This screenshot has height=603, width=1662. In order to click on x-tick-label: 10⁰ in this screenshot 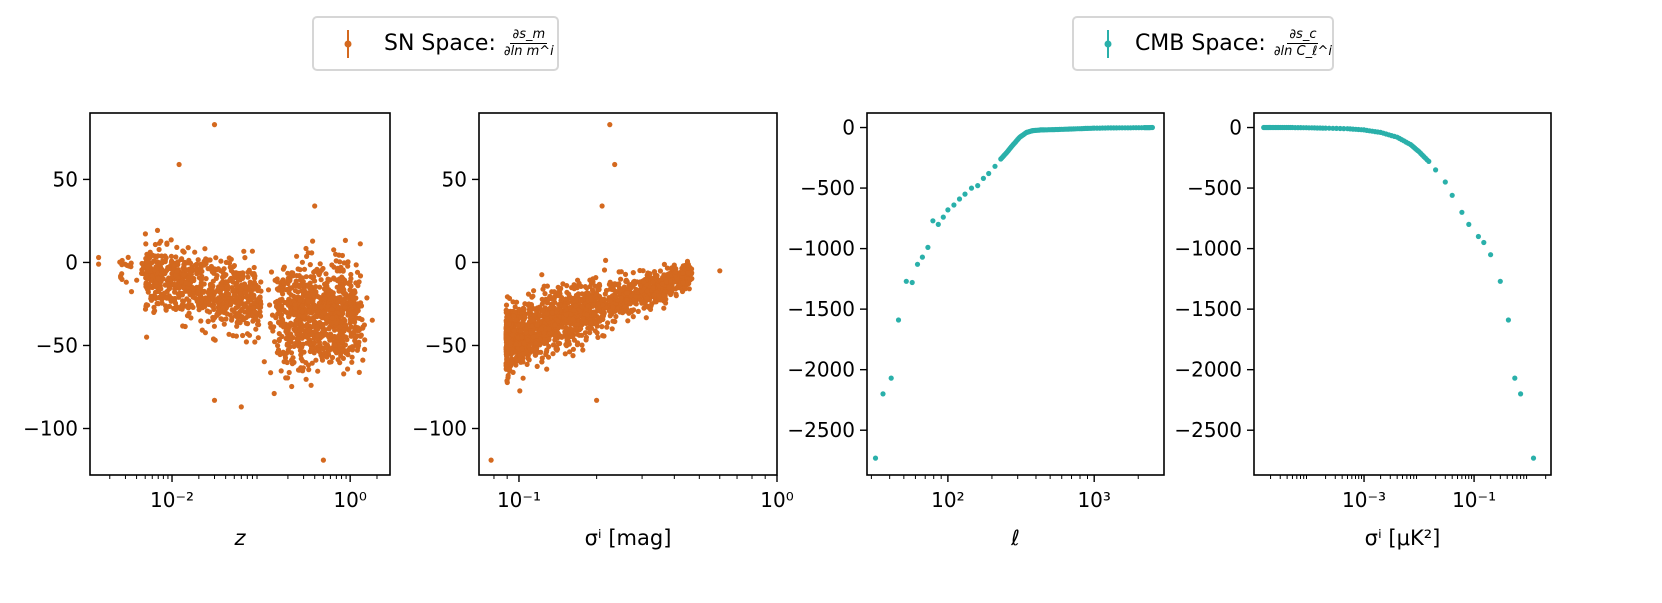, I will do `click(349, 500)`.